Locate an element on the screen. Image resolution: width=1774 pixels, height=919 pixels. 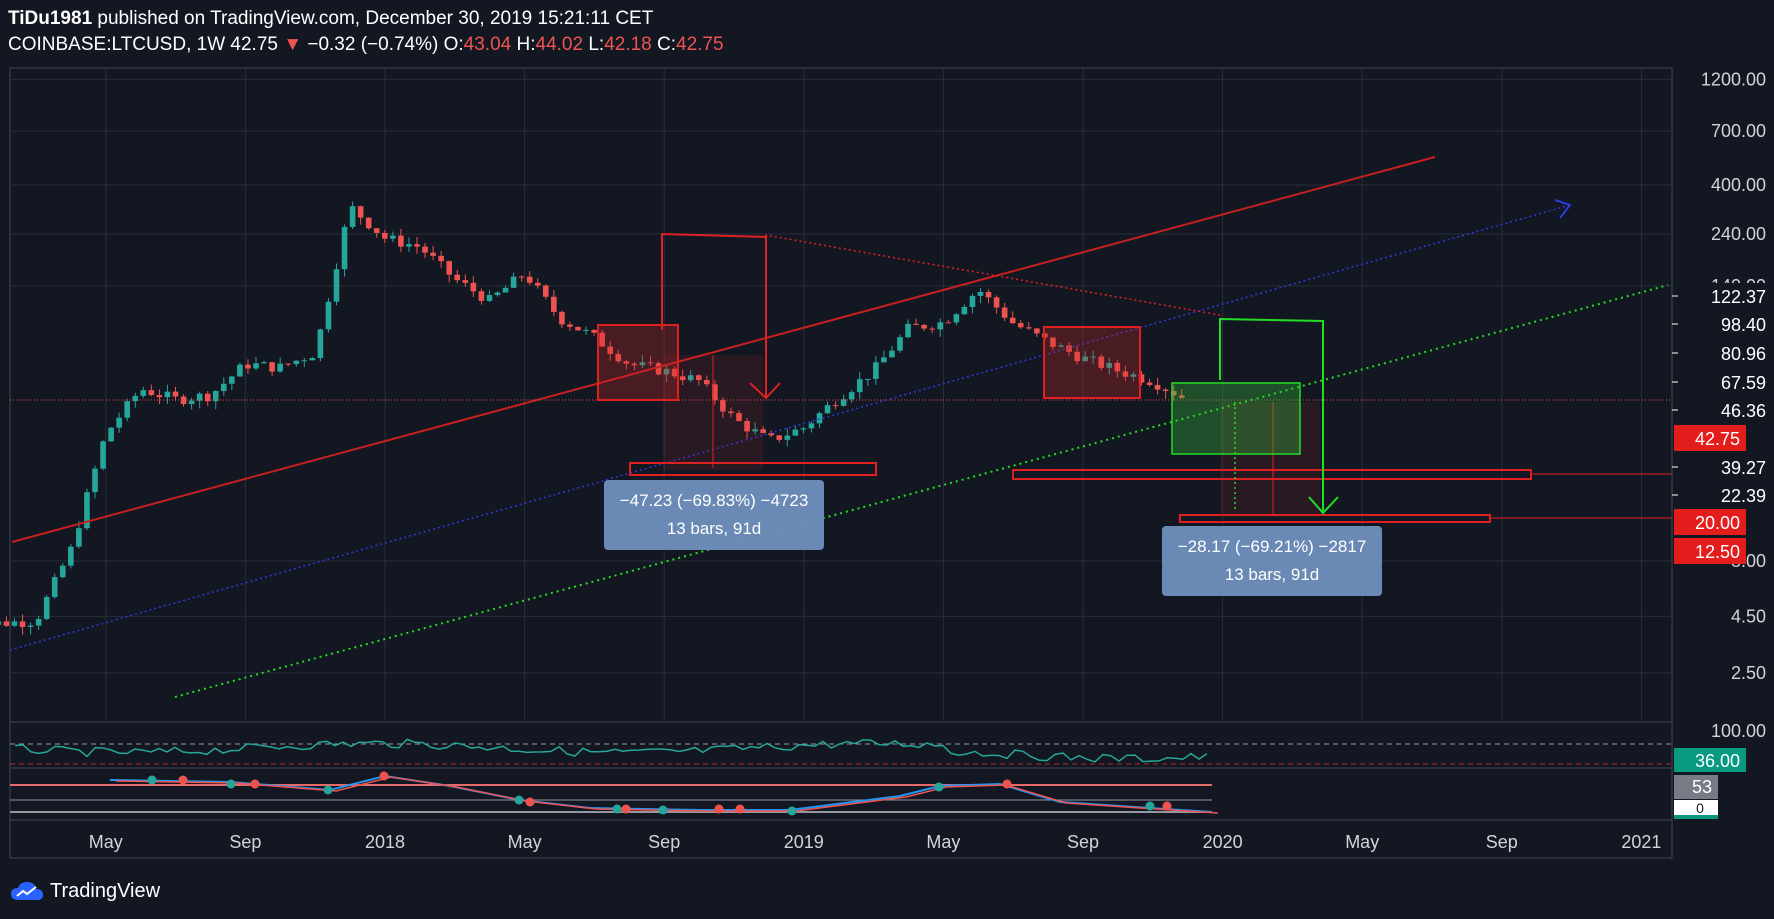
high-label: H: is located at coordinates (526, 44).